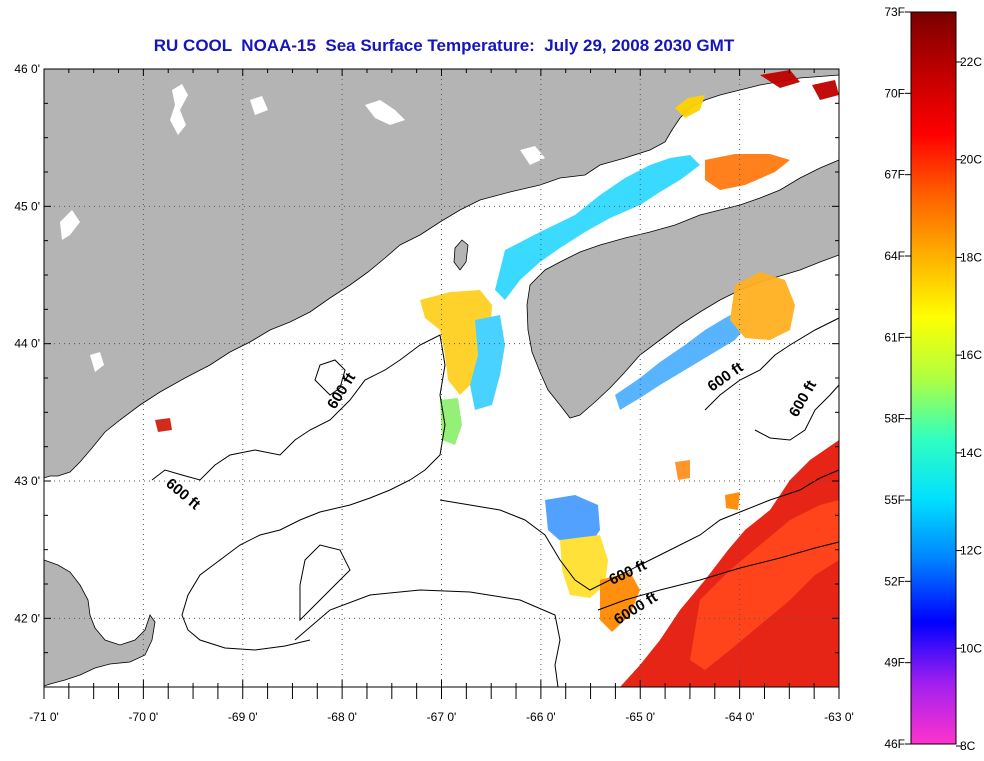 This screenshot has width=984, height=761. Describe the element at coordinates (640, 717) in the screenshot. I see `lon-tick-label: -65 0'` at that location.